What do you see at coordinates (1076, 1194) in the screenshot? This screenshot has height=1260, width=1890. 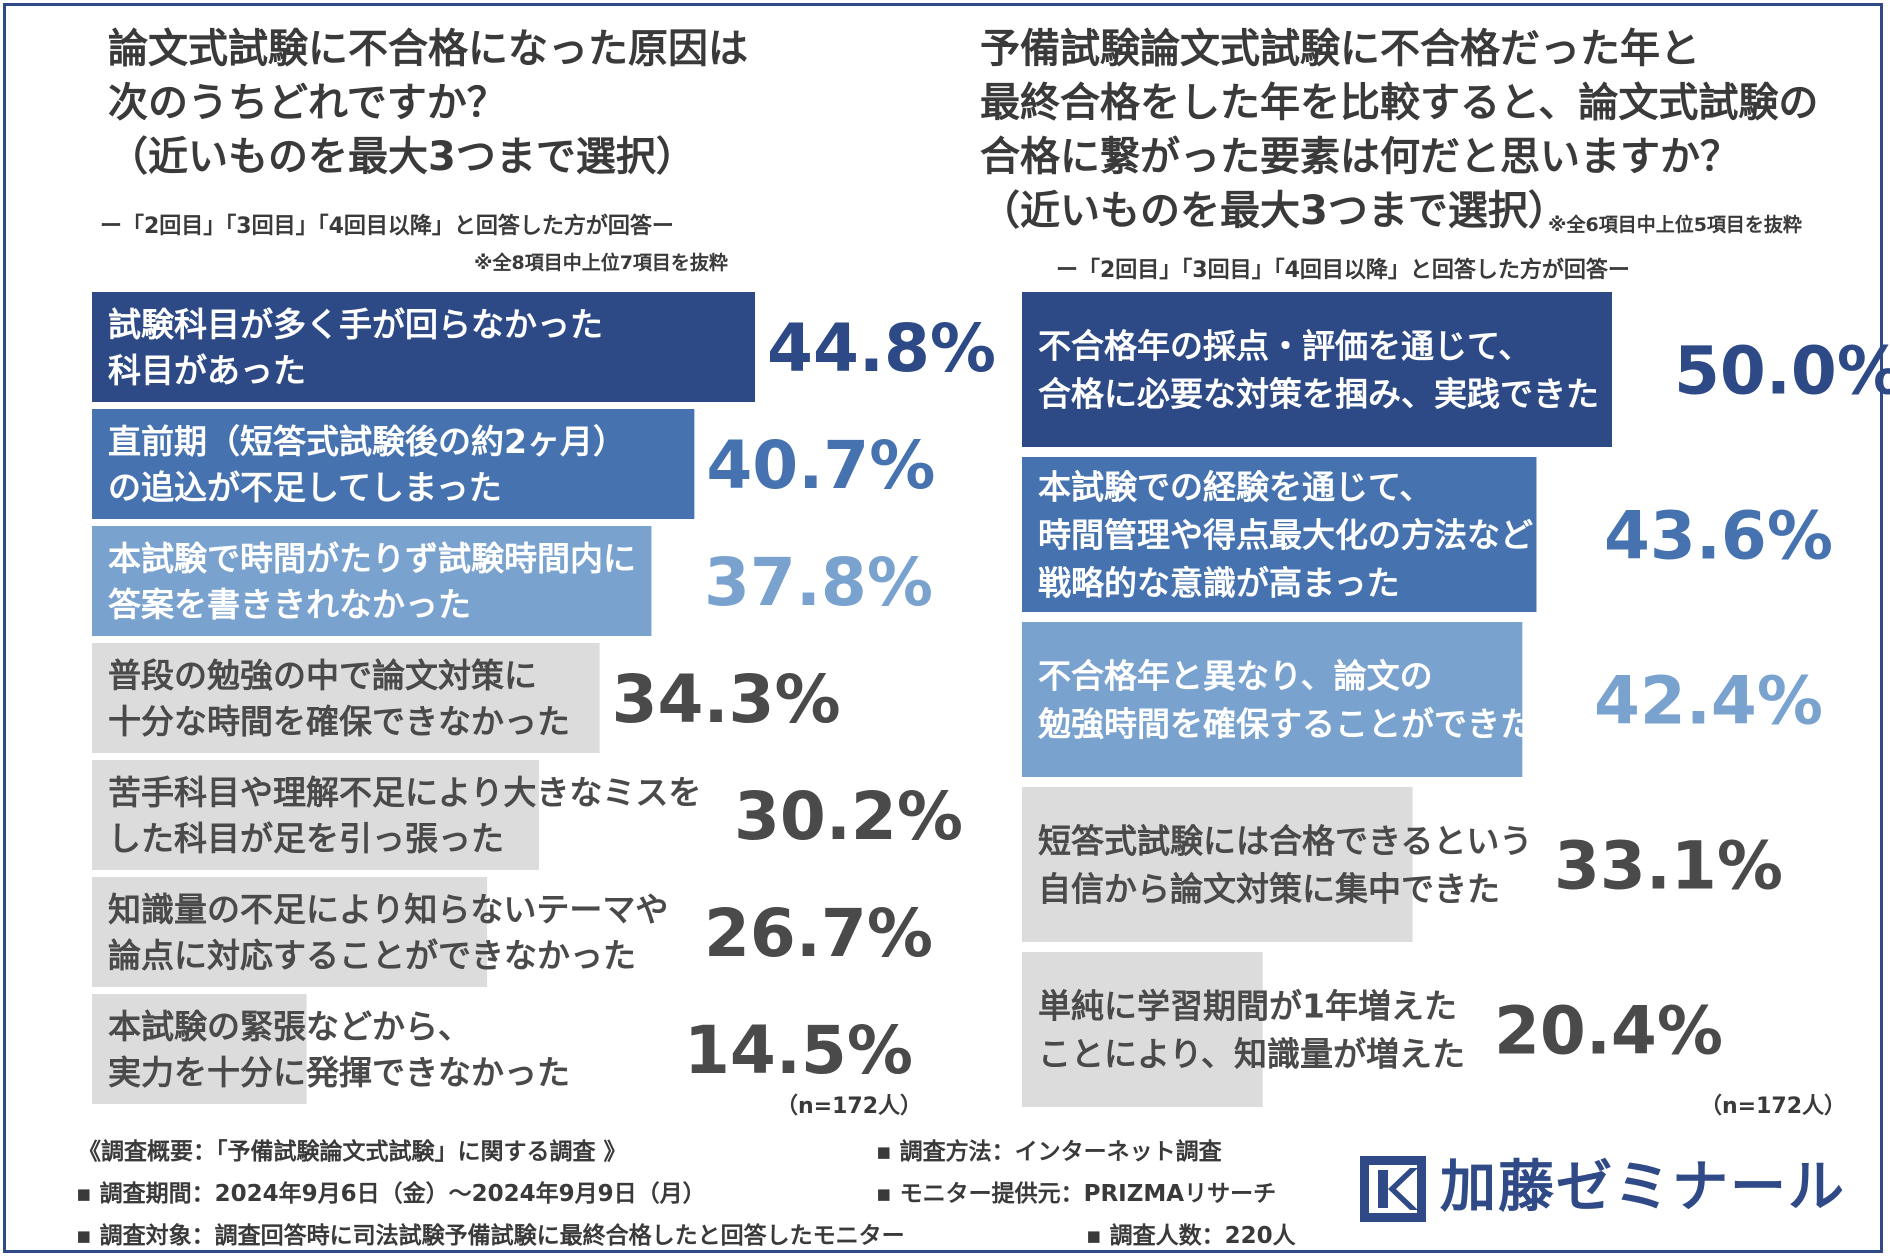 I see `survey-monitor: ▪ モニター提供元：PRIZMAリサーチ` at bounding box center [1076, 1194].